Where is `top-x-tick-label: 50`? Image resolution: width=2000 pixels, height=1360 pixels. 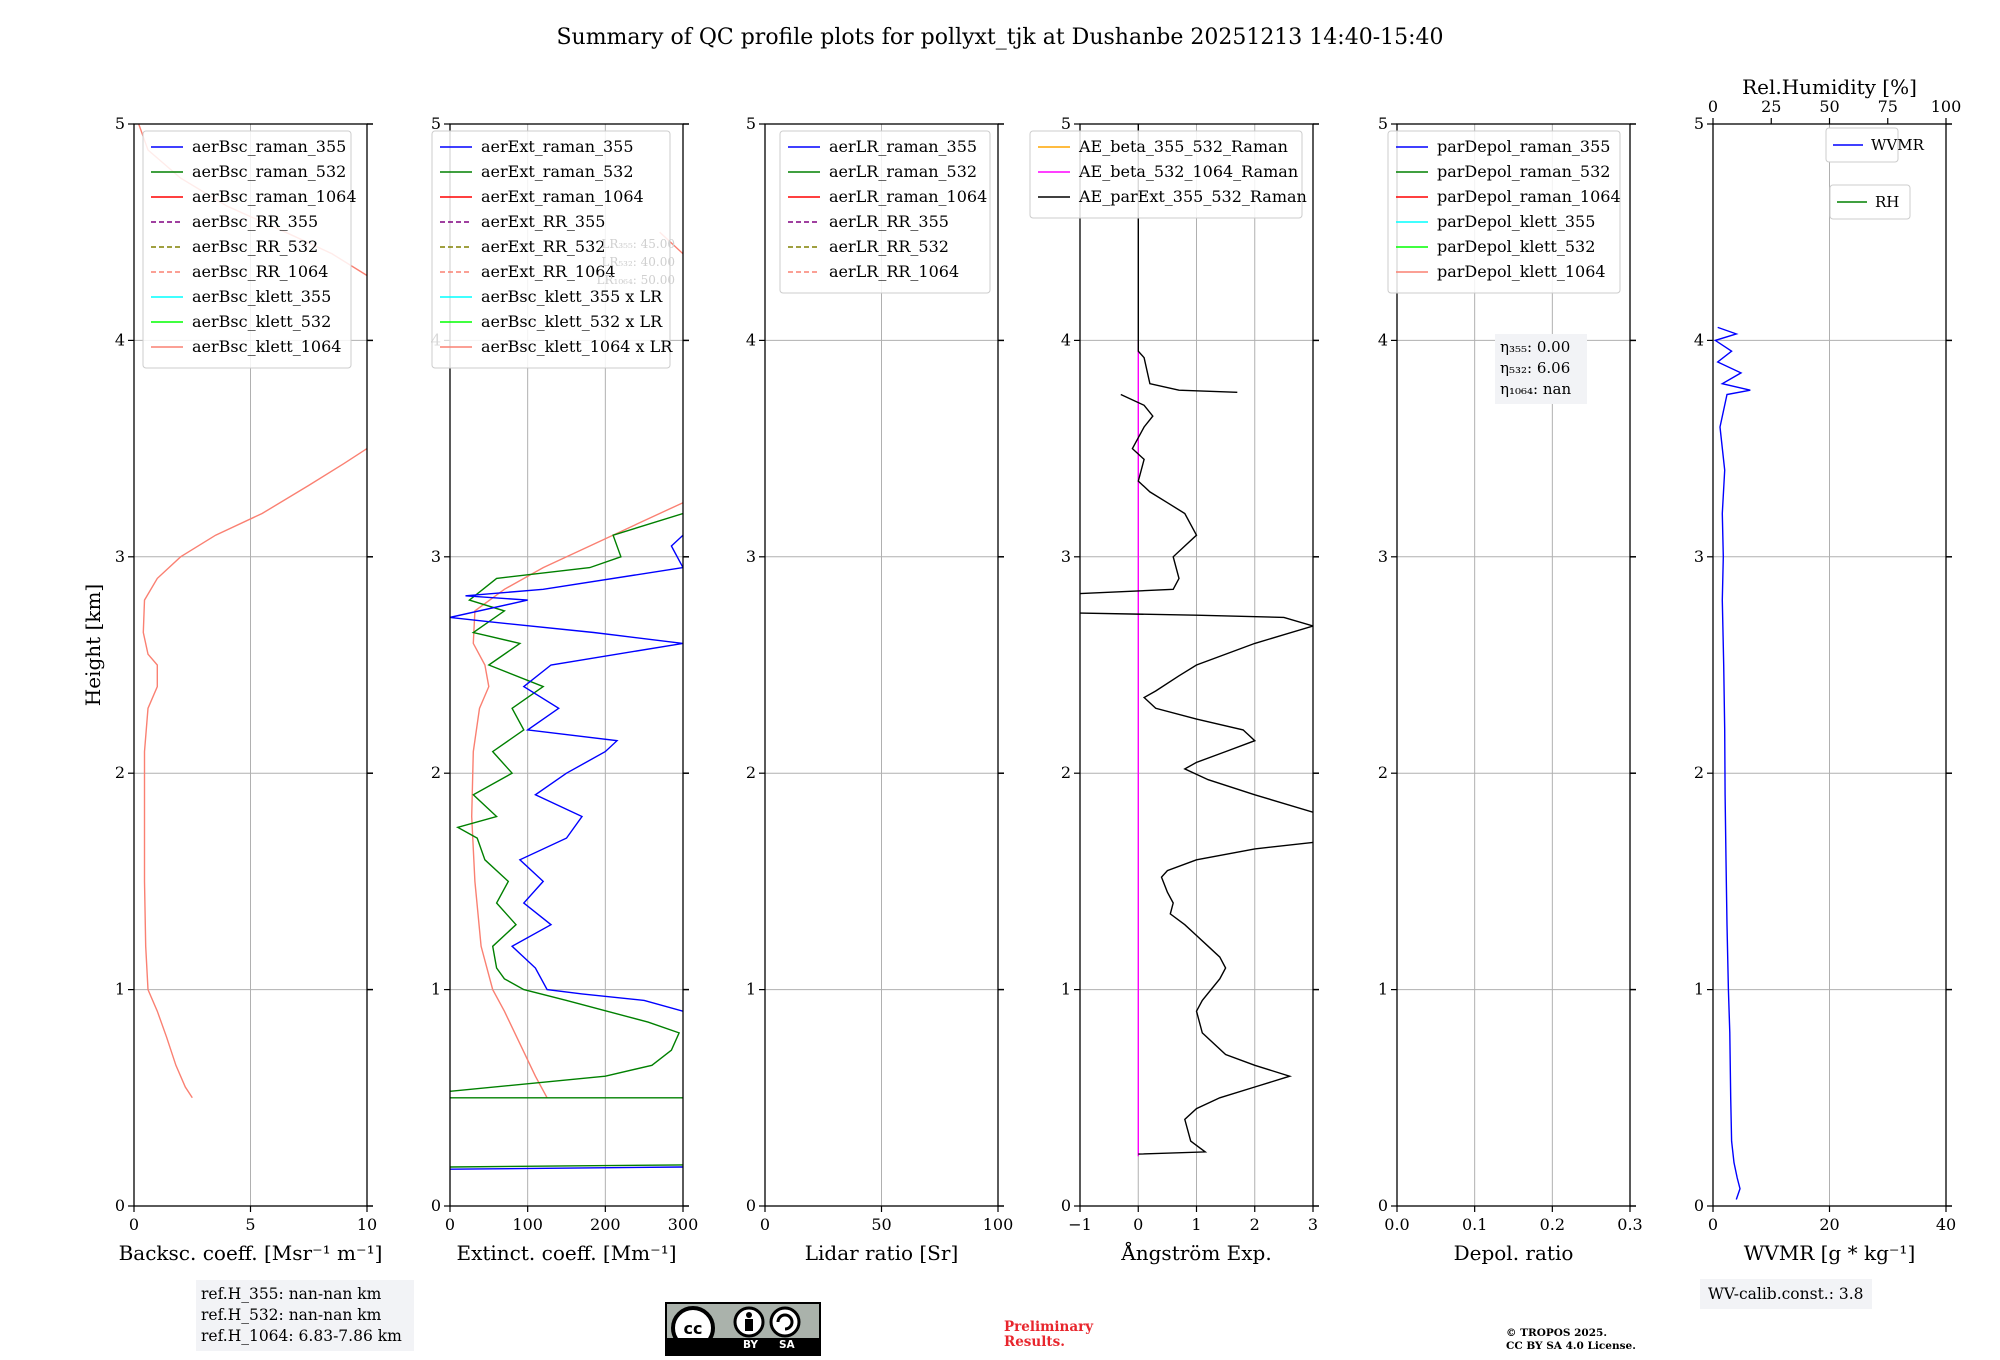
top-x-tick-label: 50 is located at coordinates (1829, 106).